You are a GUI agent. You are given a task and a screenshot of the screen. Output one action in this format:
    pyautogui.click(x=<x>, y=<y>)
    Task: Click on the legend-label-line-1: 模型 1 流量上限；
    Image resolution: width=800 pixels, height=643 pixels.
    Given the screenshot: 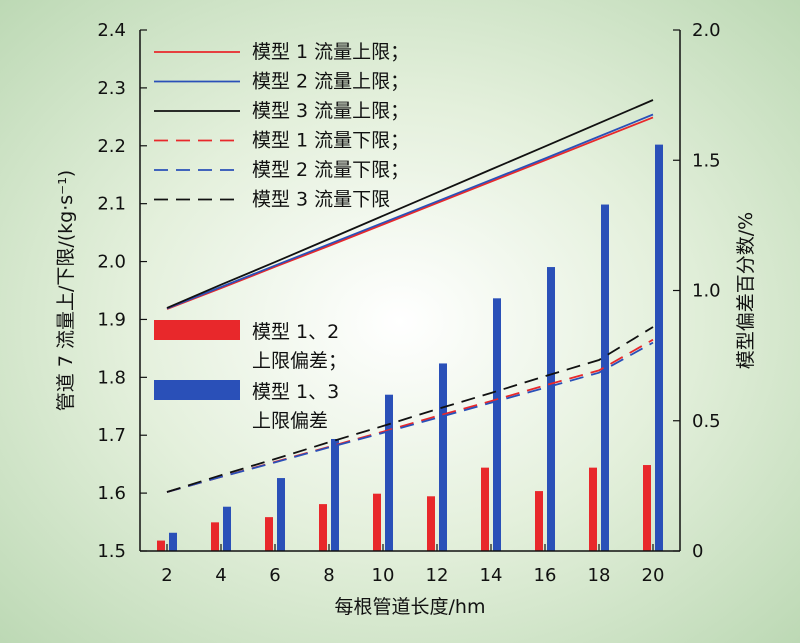 What is the action you would take?
    pyautogui.click(x=330, y=52)
    